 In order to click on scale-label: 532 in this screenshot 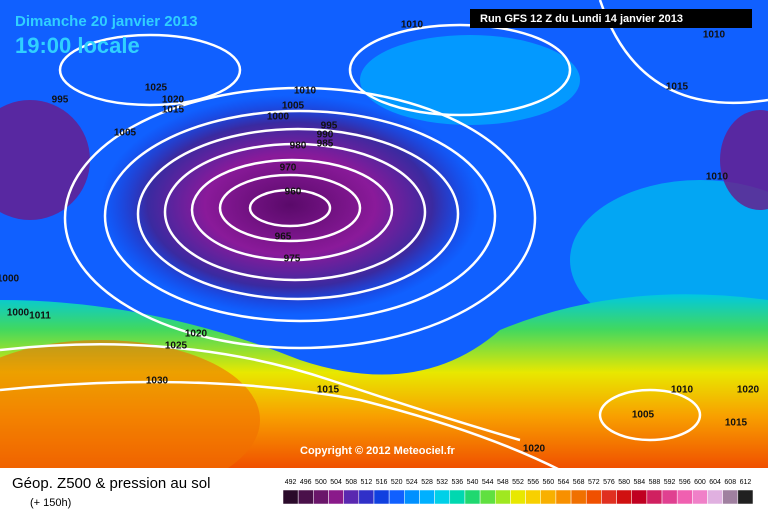, I will do `click(442, 482)`.